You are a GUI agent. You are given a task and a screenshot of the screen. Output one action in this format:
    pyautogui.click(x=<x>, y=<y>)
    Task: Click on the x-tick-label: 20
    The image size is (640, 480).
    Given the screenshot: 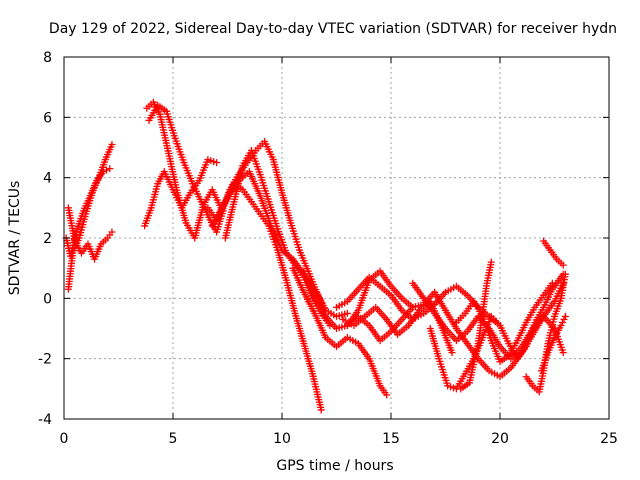 What is the action you would take?
    pyautogui.click(x=500, y=439)
    